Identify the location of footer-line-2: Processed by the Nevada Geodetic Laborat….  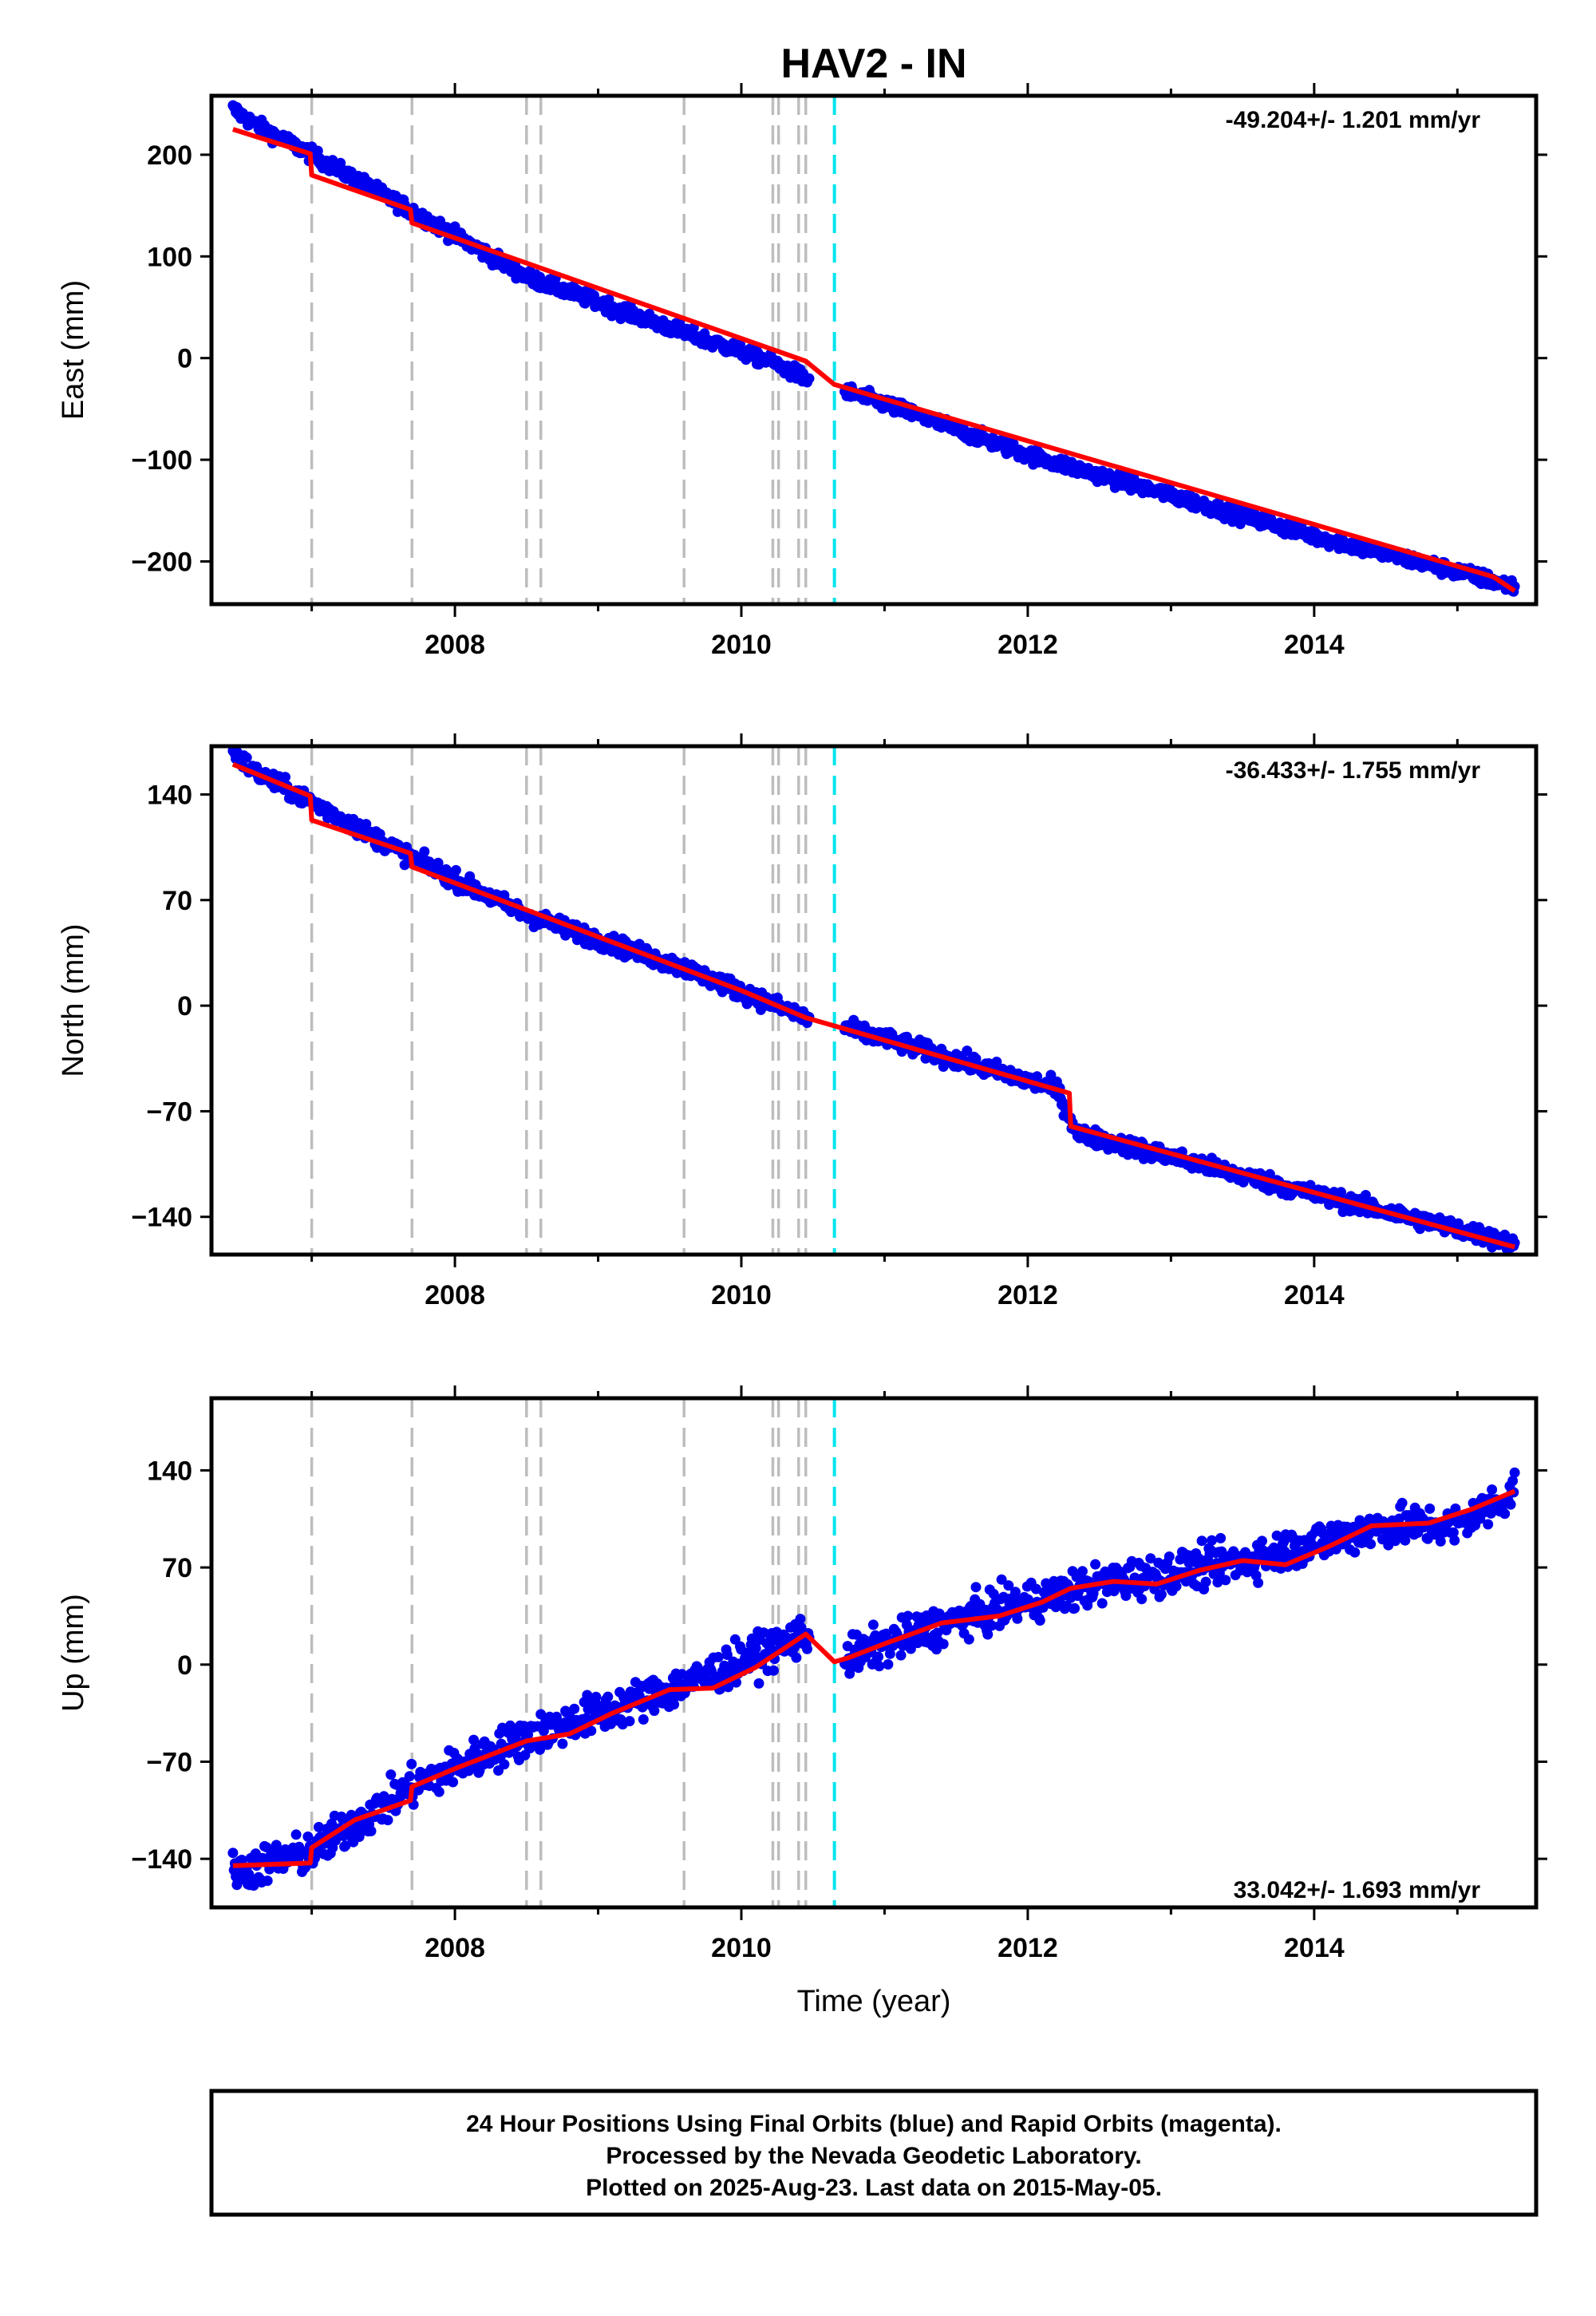
(873, 2156).